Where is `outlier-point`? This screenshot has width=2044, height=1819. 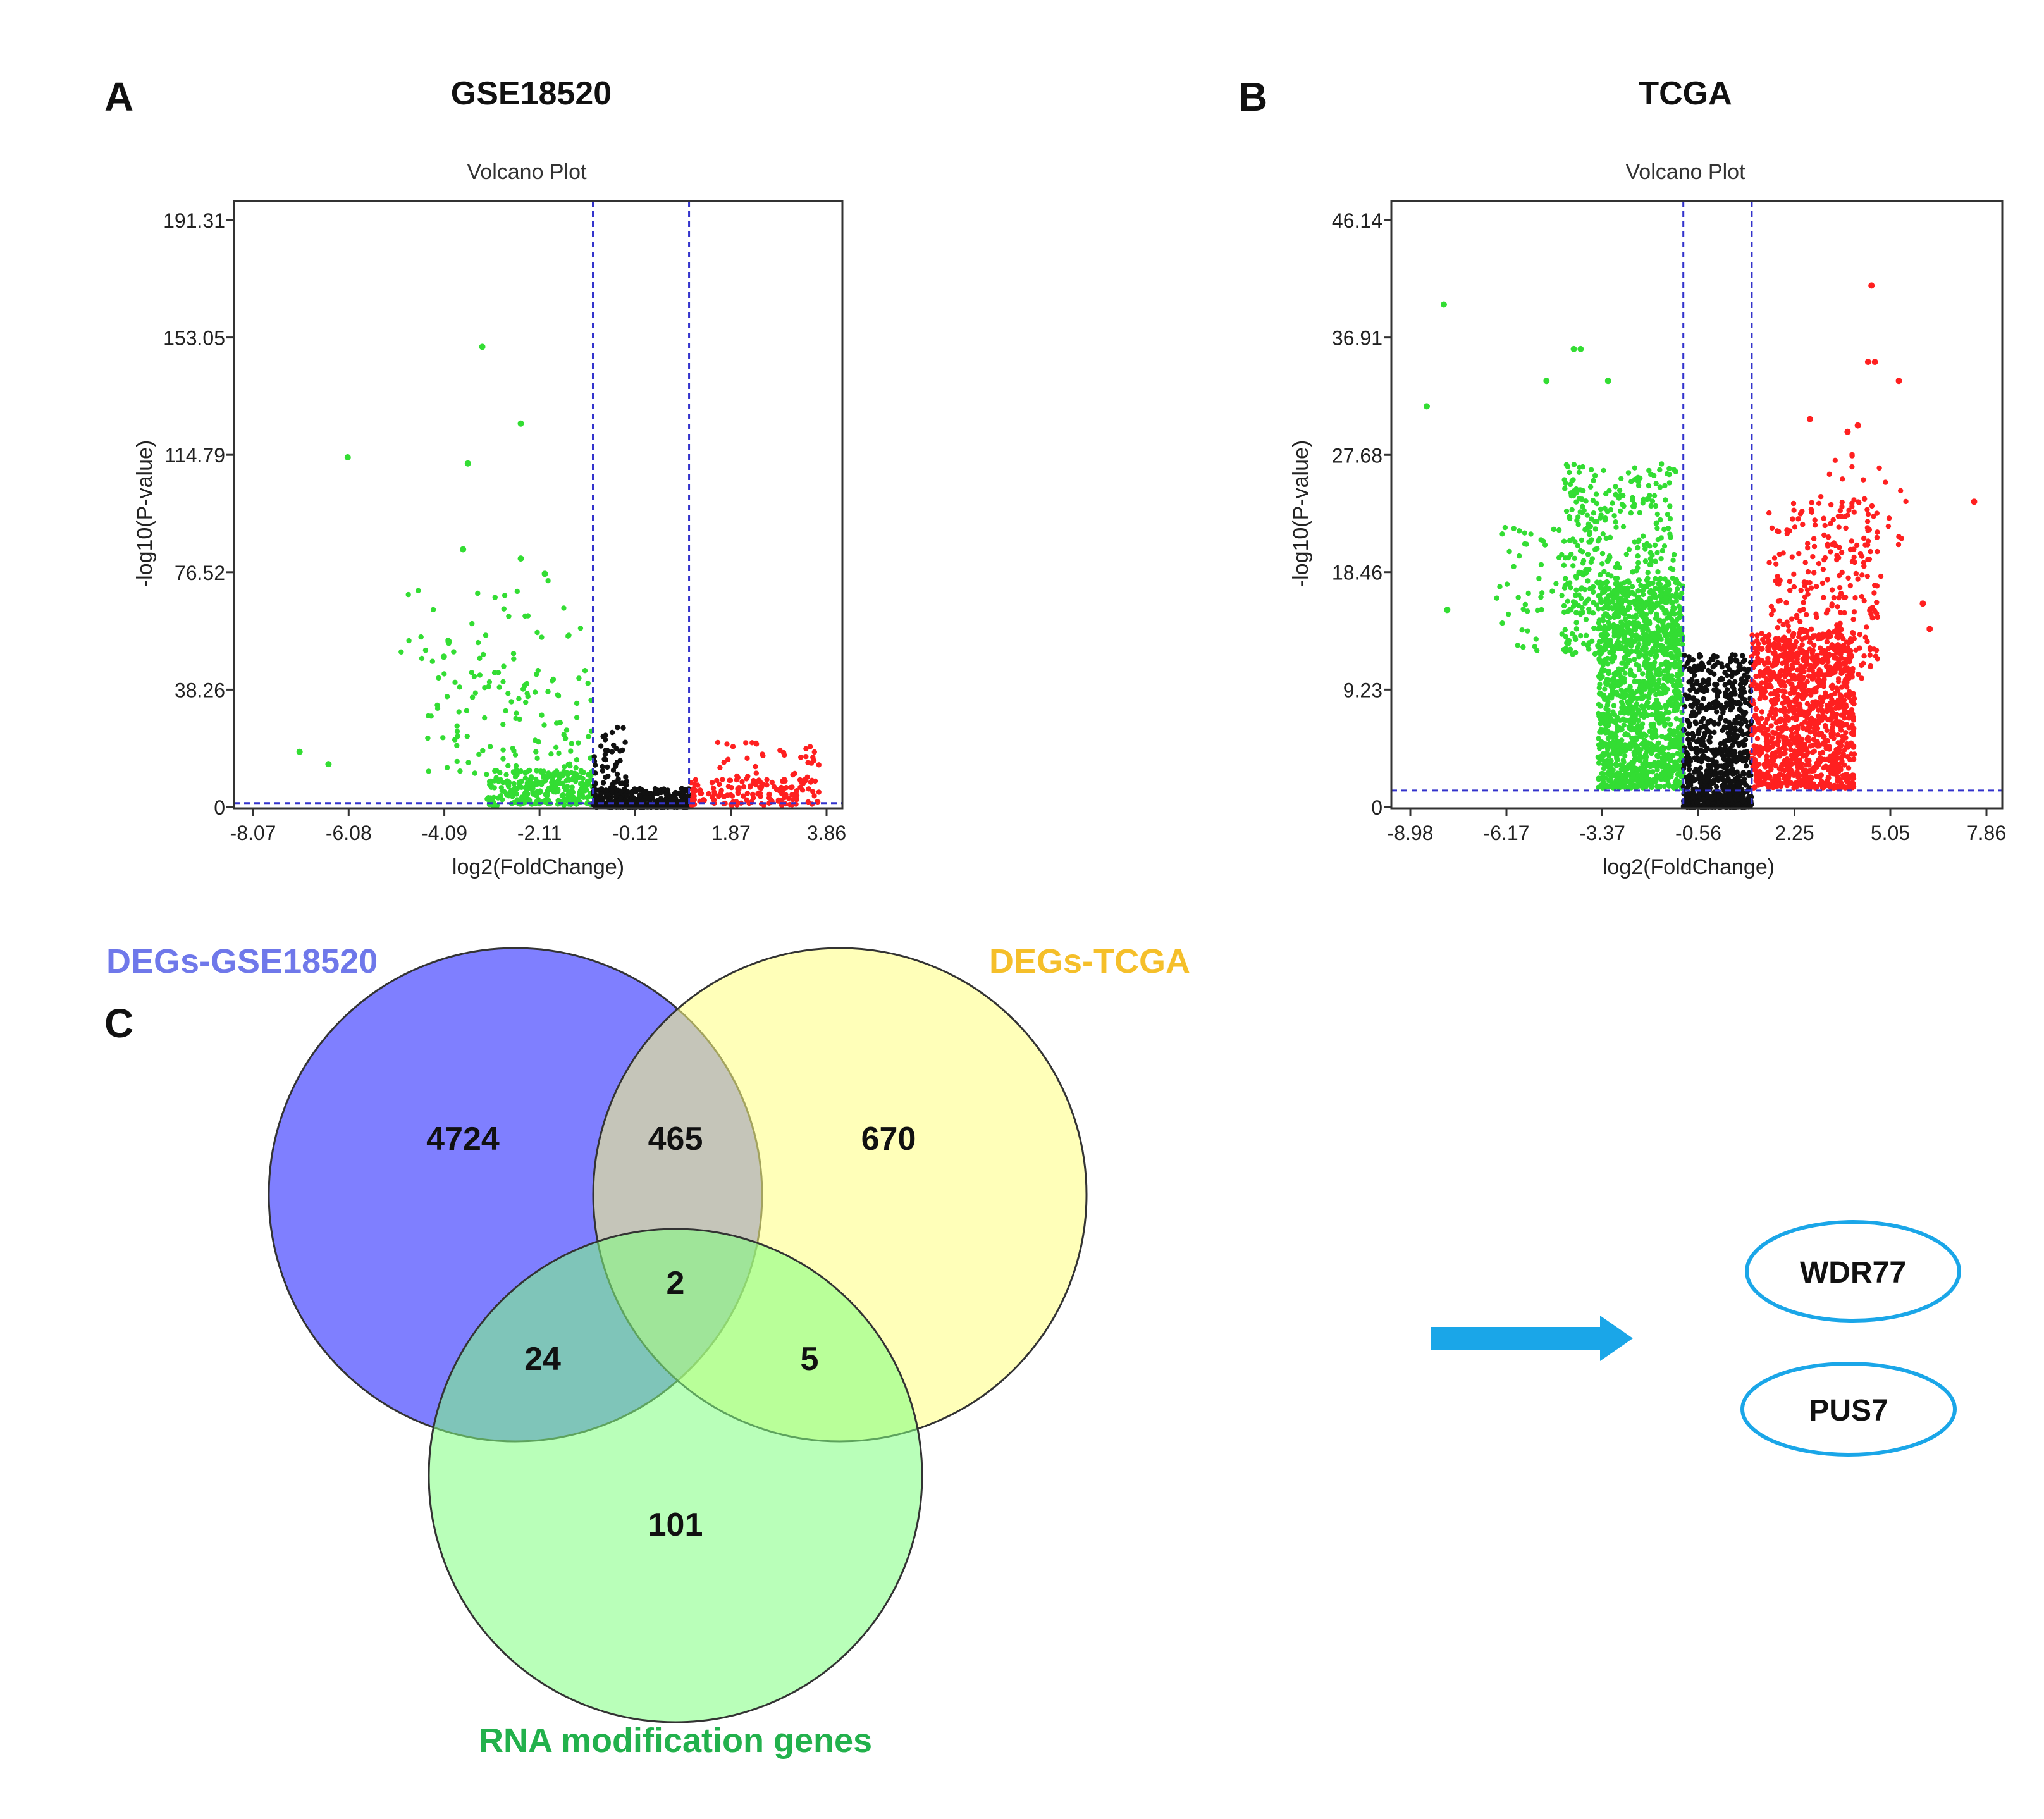 outlier-point is located at coordinates (467, 463).